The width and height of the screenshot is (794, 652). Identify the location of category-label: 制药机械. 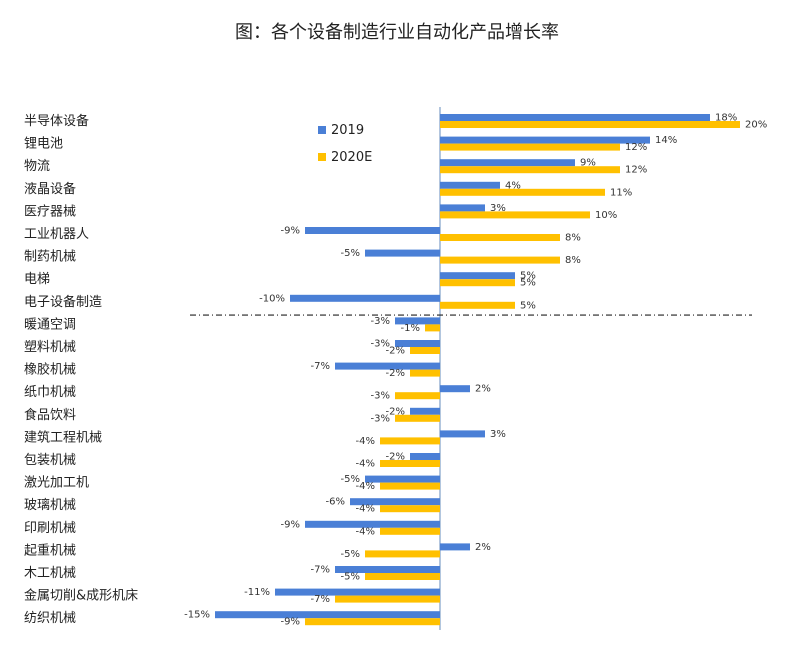
(50, 257).